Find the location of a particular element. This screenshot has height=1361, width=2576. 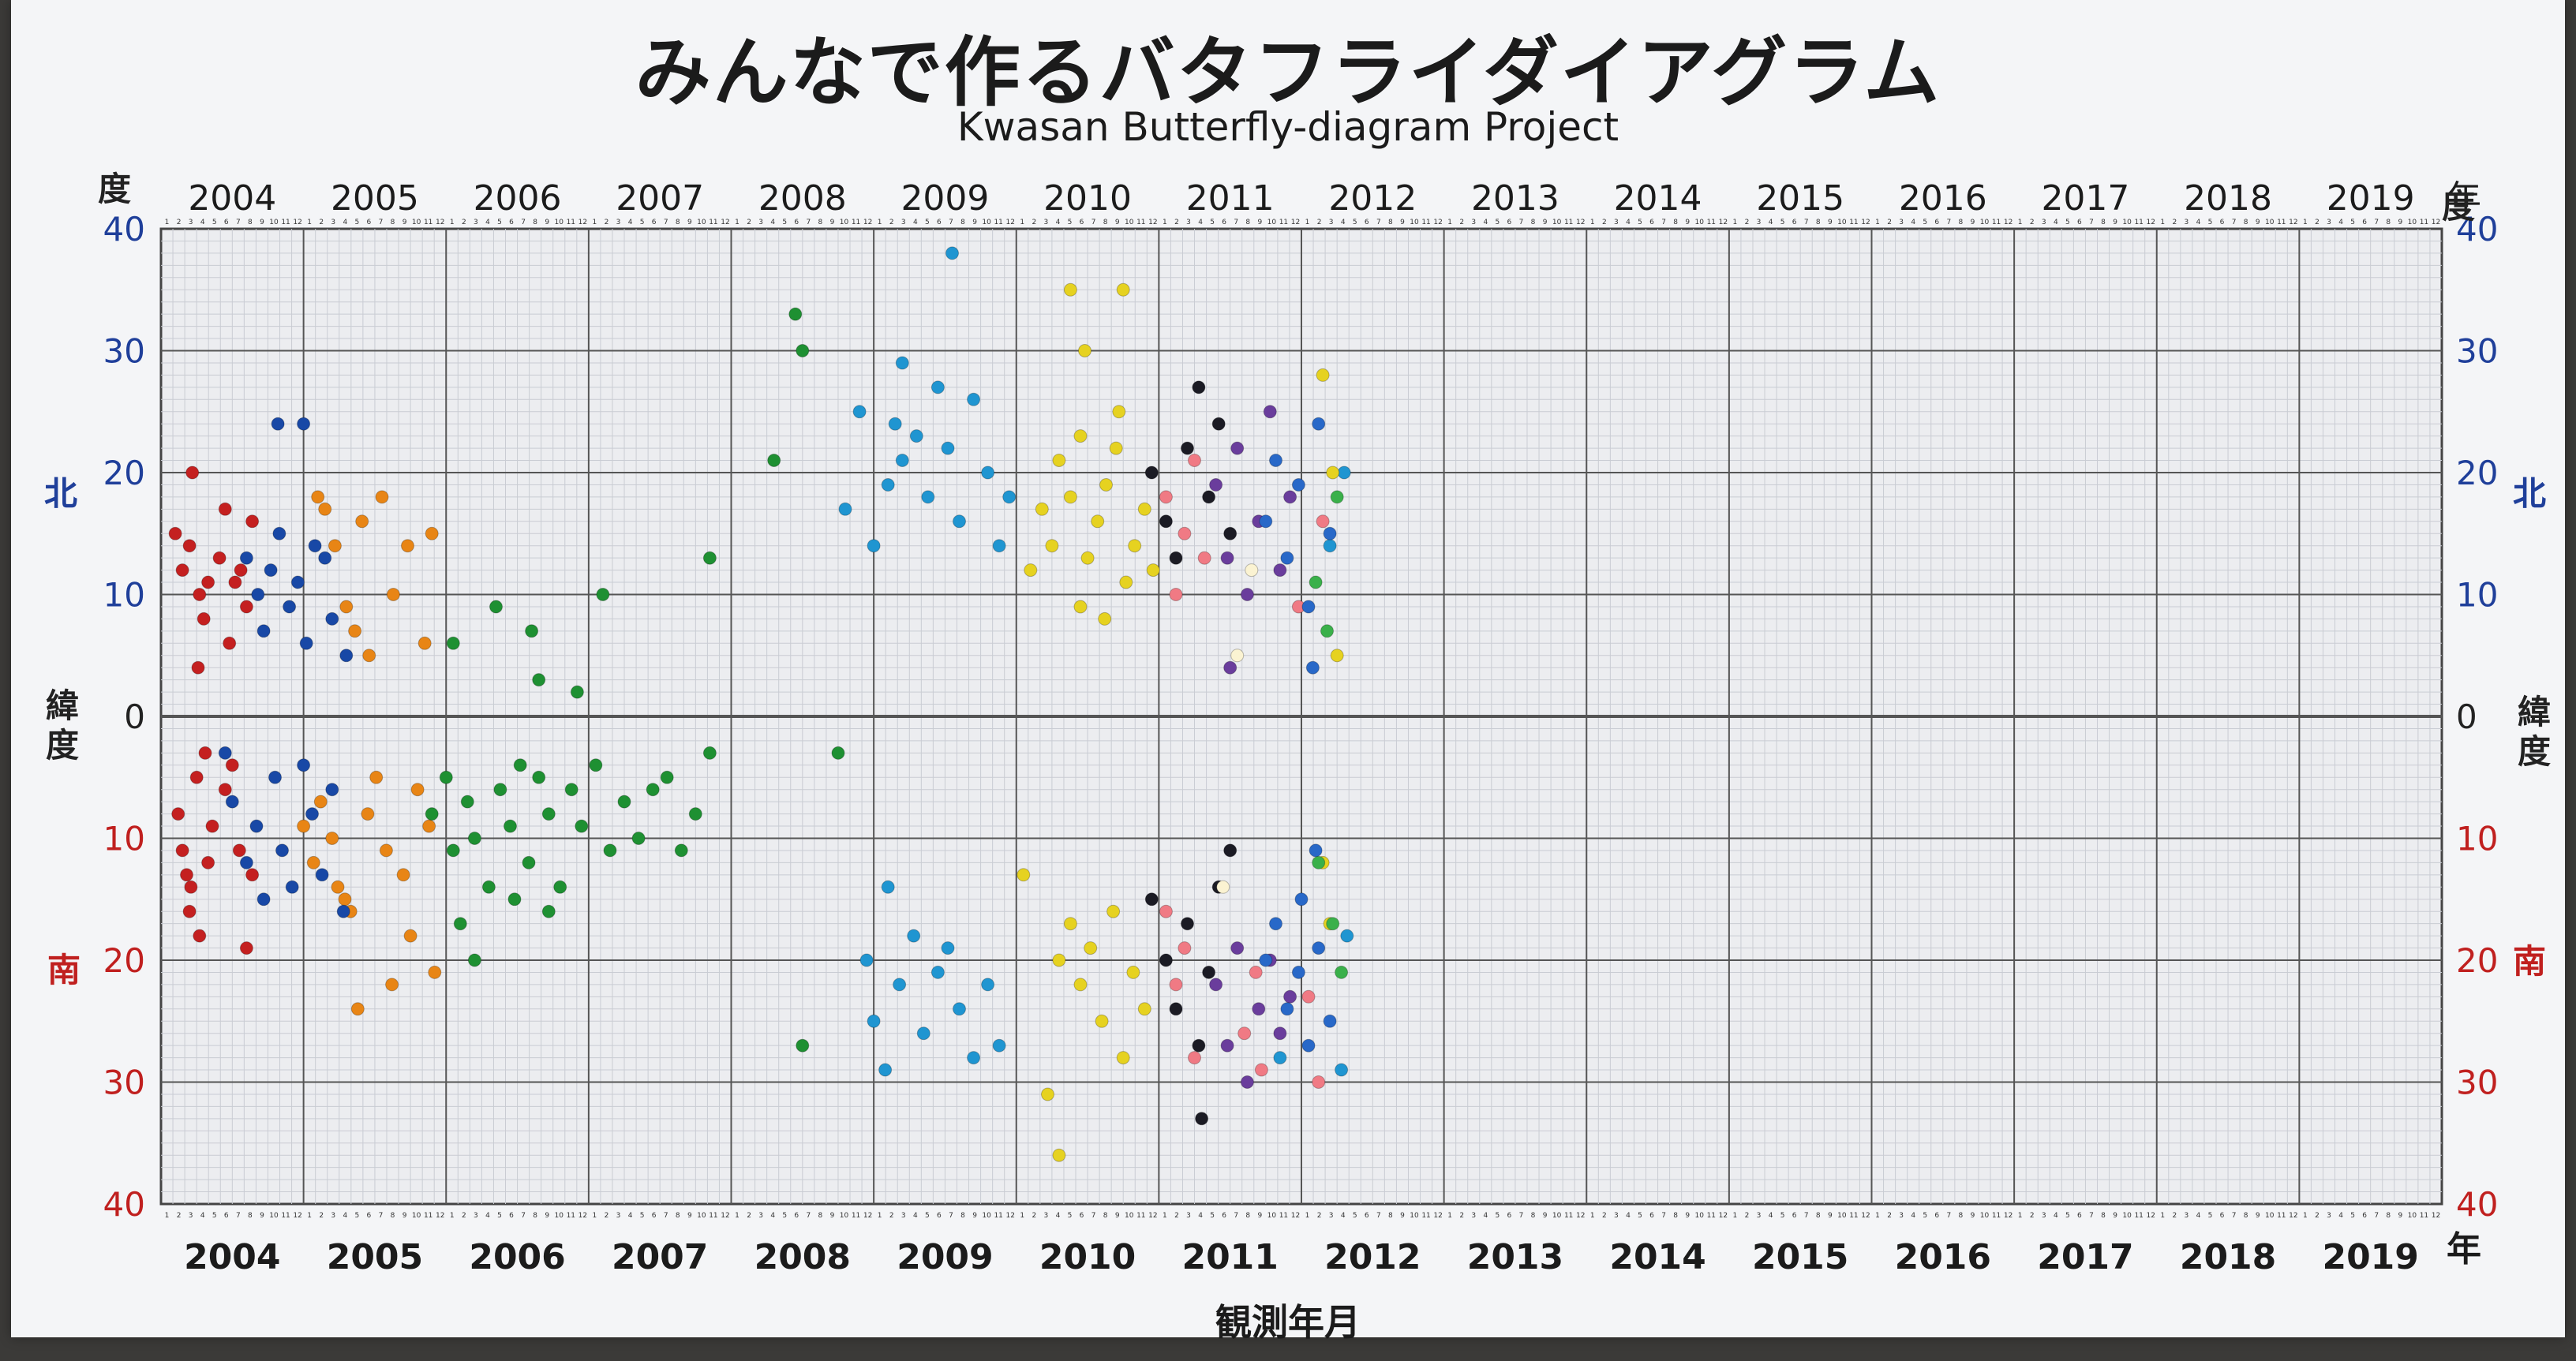

month-tick-bottom: 5 is located at coordinates (1640, 1216).